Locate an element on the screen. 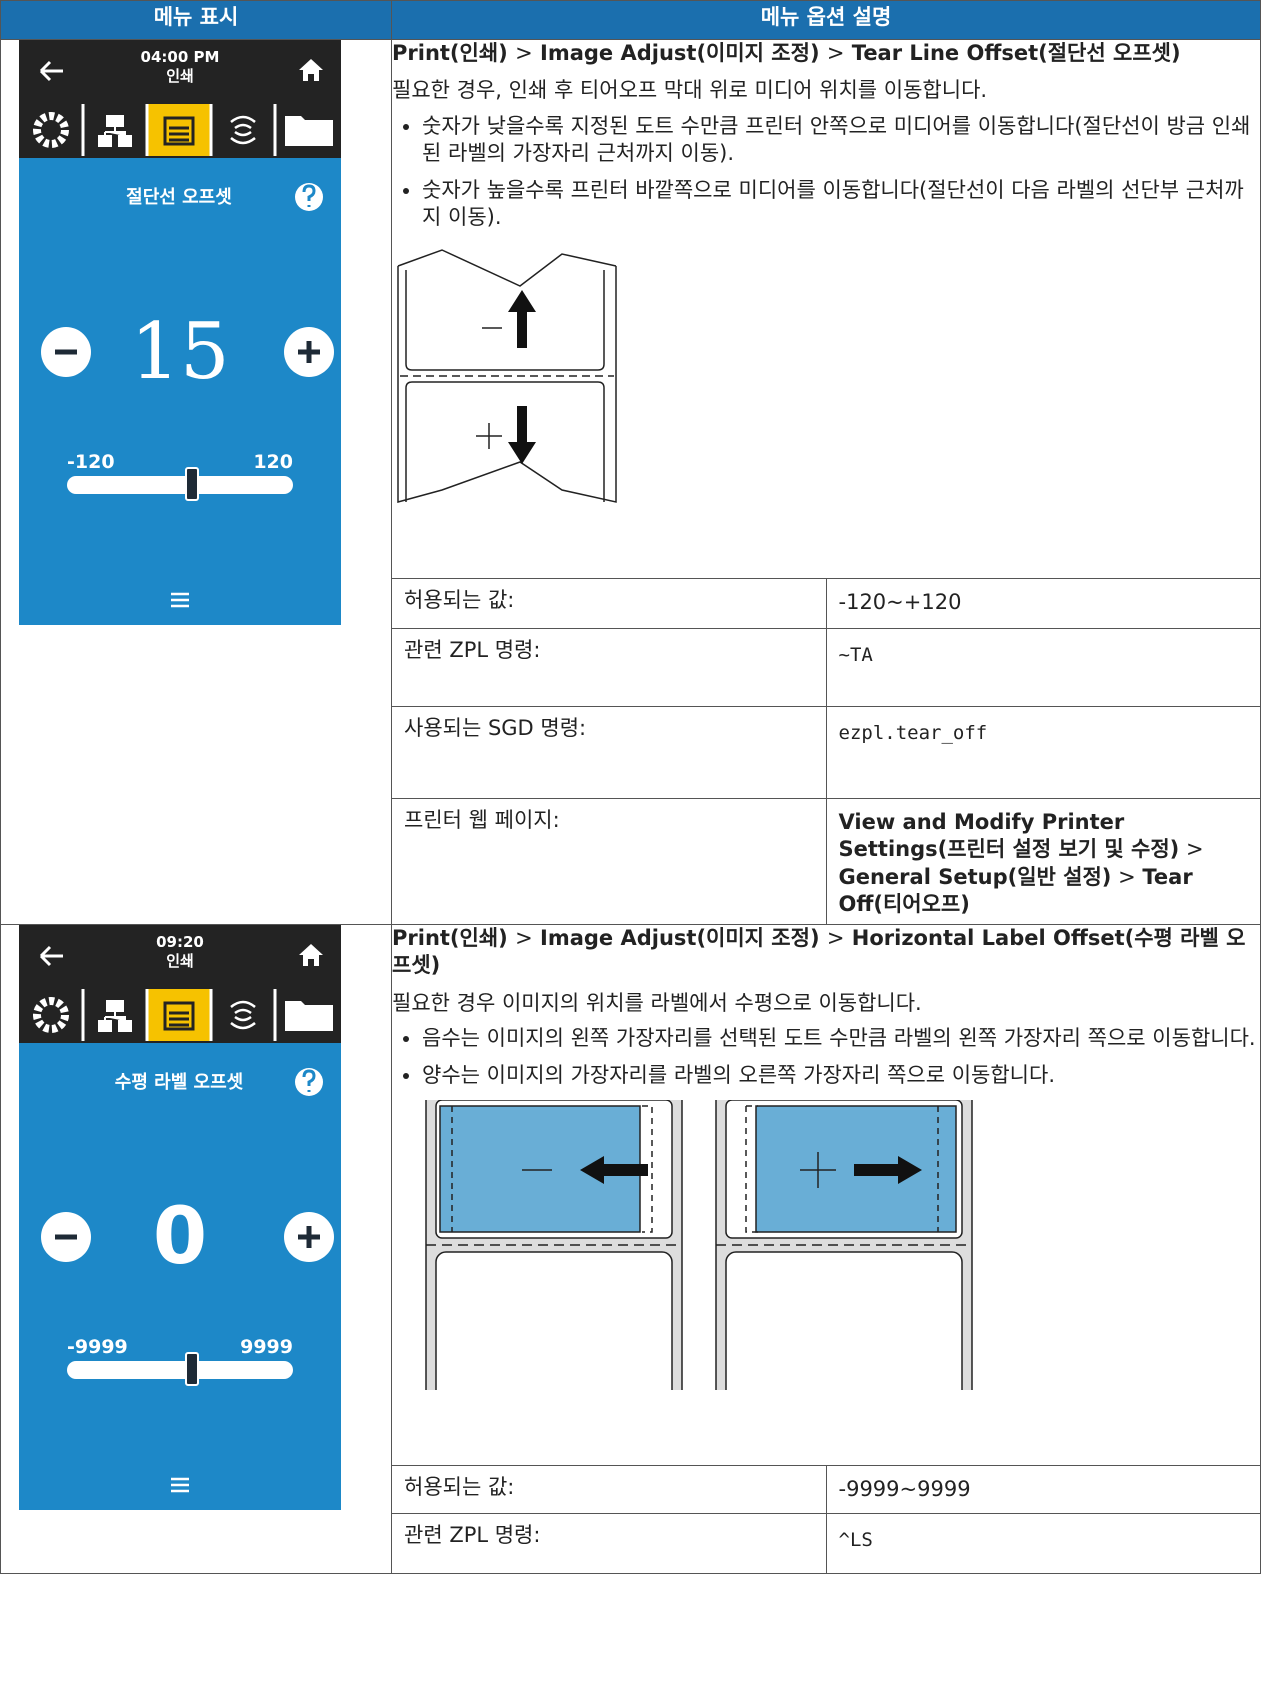 This screenshot has width=1261, height=1693. up-arrow is located at coordinates (522, 318).